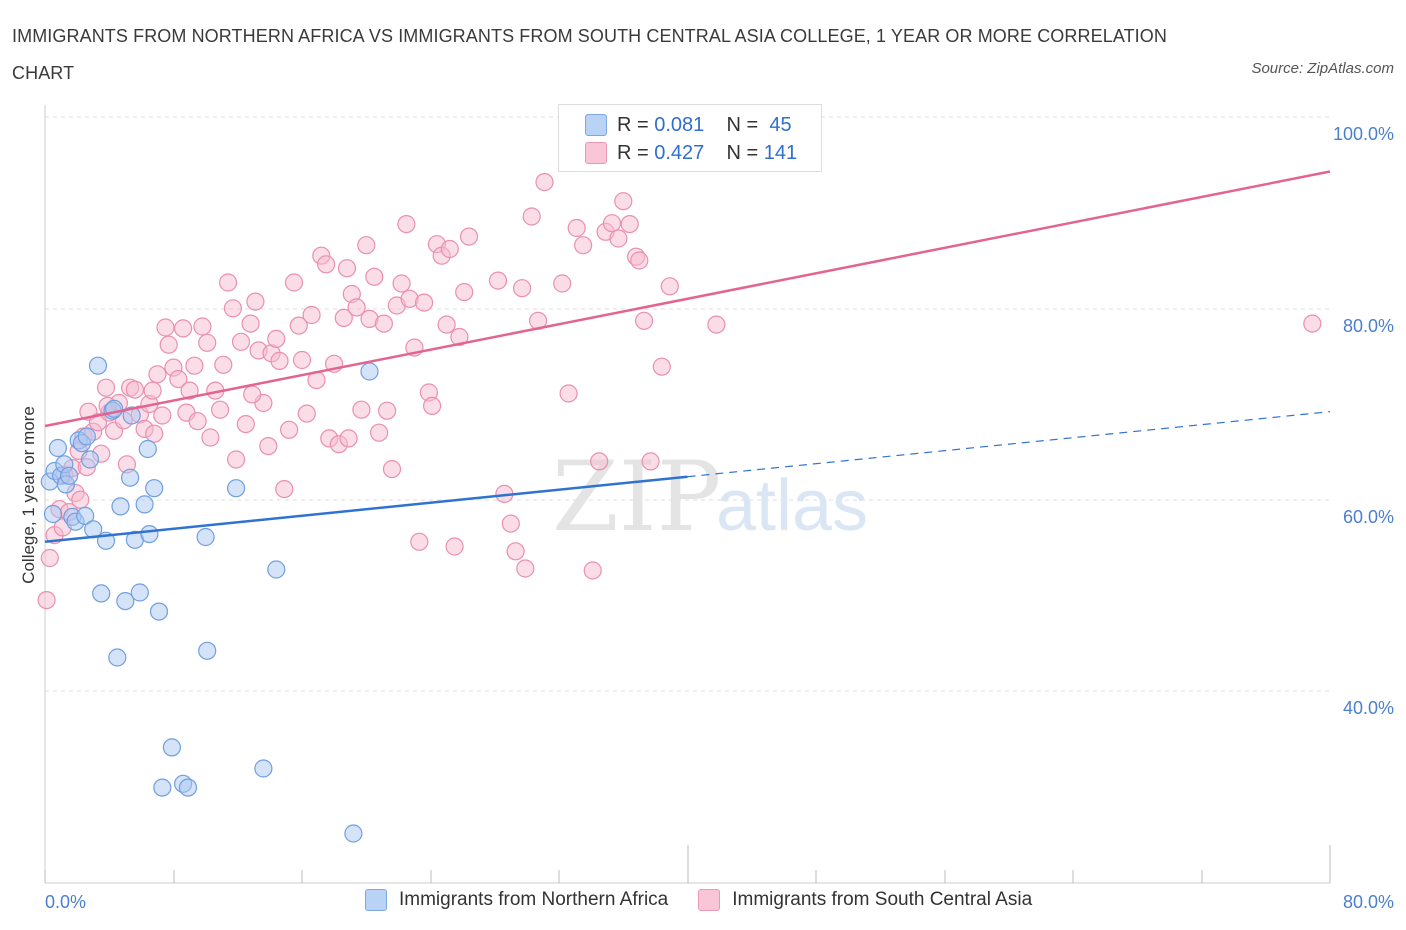 This screenshot has height=930, width=1406. I want to click on stats-legend-row-south-central-asia: R = 0.427 N = 141, so click(691, 153).